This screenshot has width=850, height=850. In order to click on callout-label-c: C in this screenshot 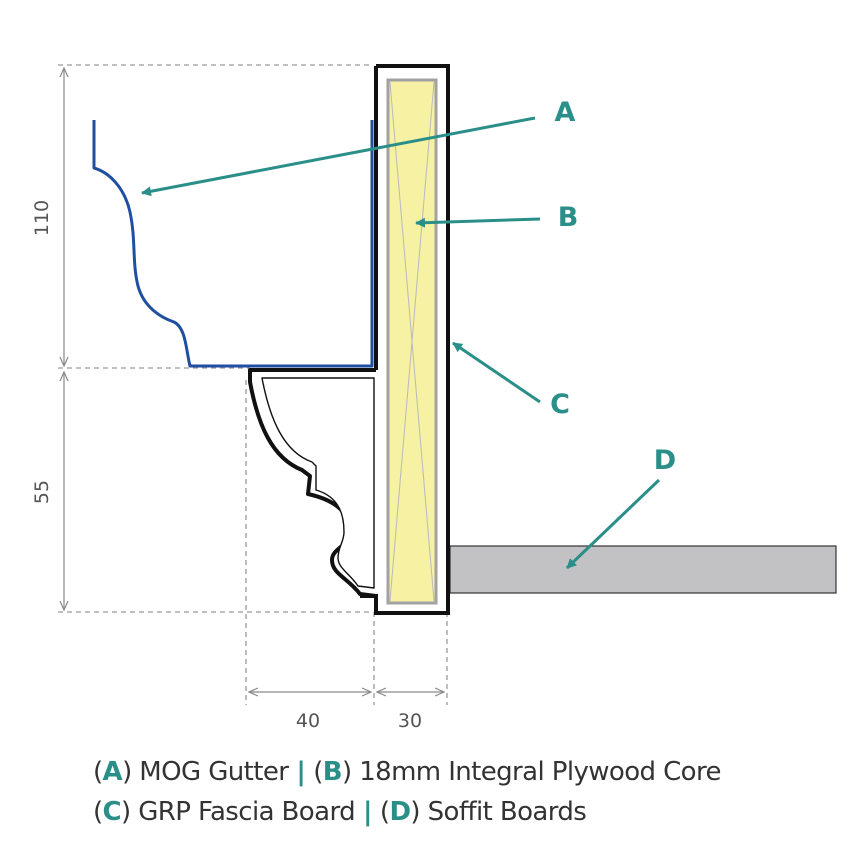, I will do `click(560, 404)`.